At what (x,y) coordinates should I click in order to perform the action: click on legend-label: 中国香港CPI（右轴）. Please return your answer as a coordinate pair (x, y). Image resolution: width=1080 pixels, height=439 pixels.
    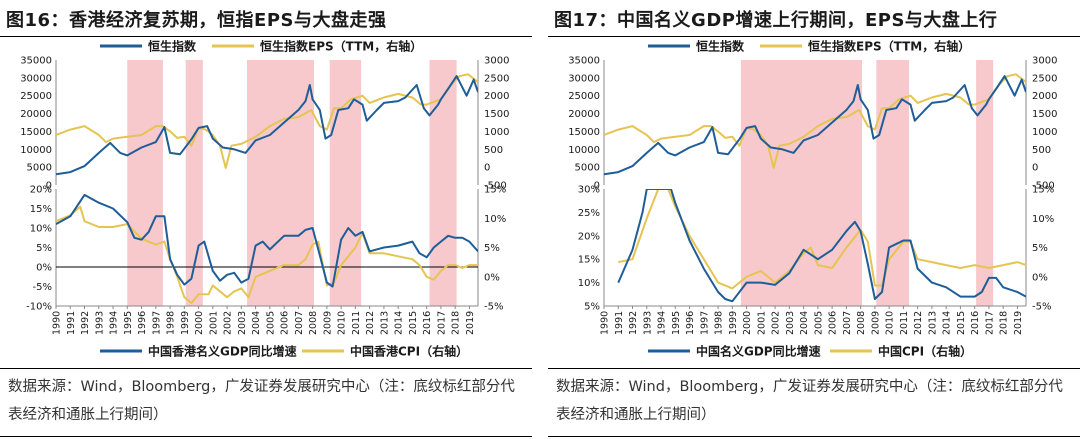
    Looking at the image, I should click on (409, 351).